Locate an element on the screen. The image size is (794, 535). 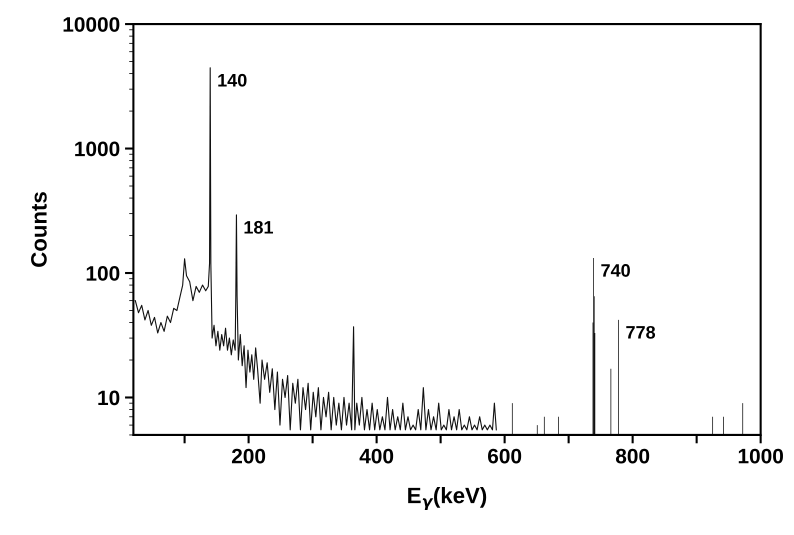
x-tick-label: 400 is located at coordinates (377, 456).